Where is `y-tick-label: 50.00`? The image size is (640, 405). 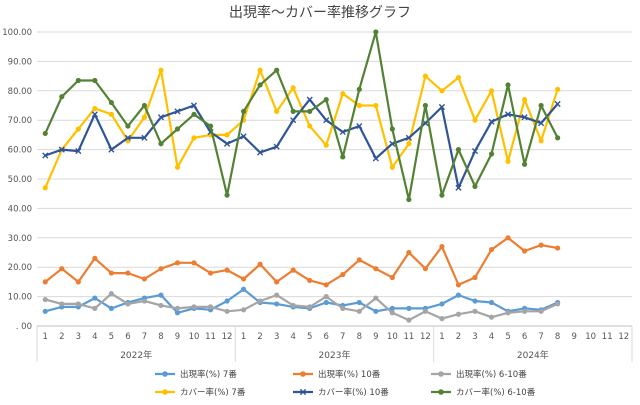
y-tick-label: 50.00 is located at coordinates (20, 180).